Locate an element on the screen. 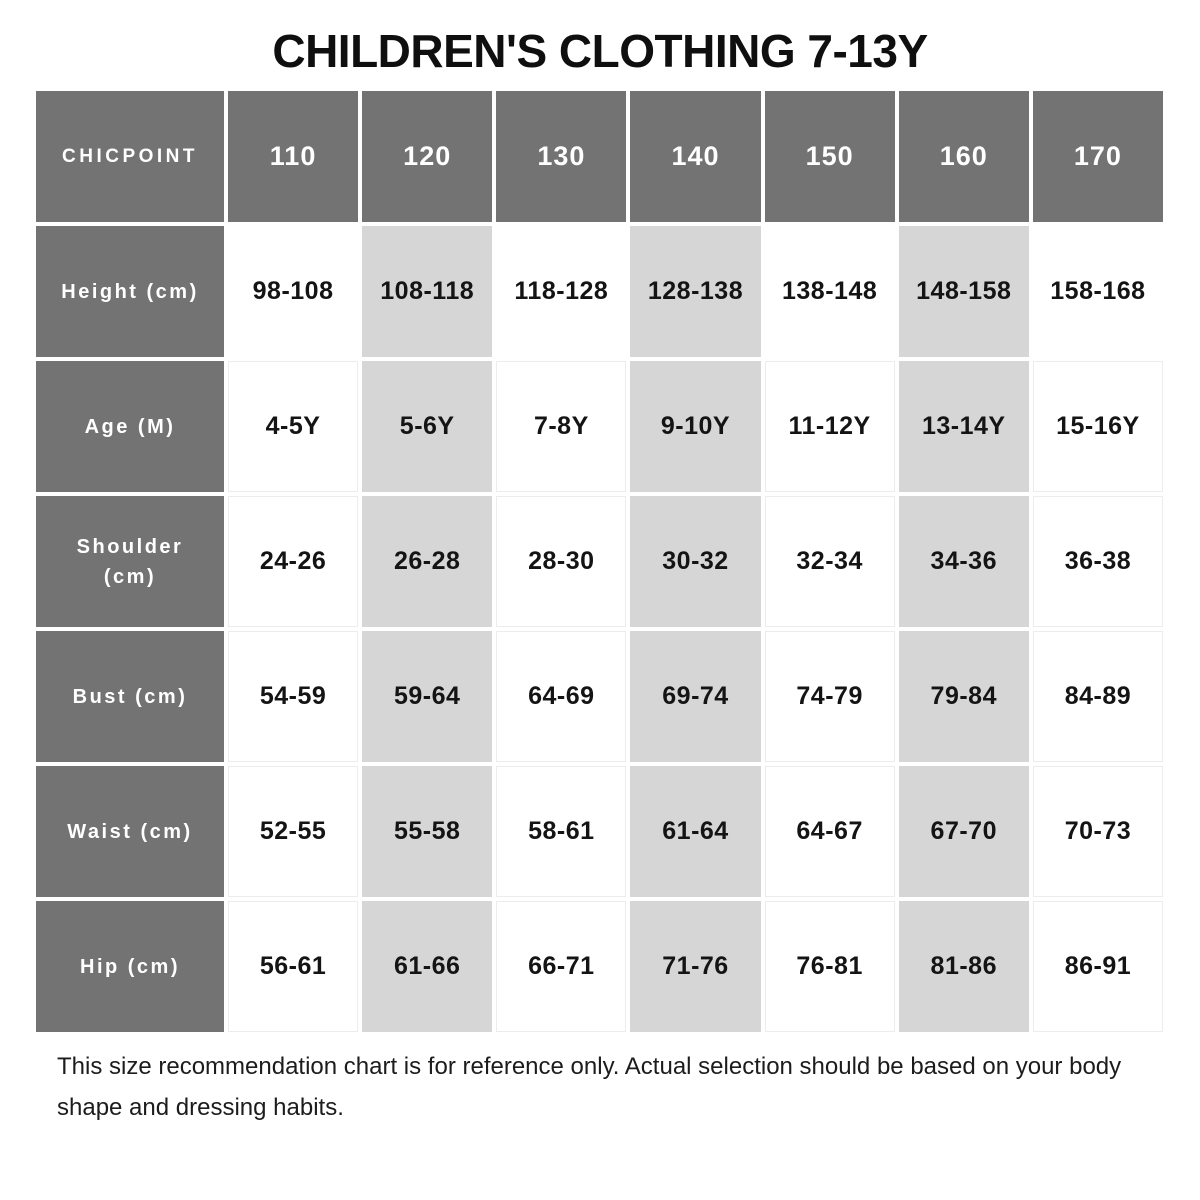  table-cell: 108-118 is located at coordinates (427, 291).